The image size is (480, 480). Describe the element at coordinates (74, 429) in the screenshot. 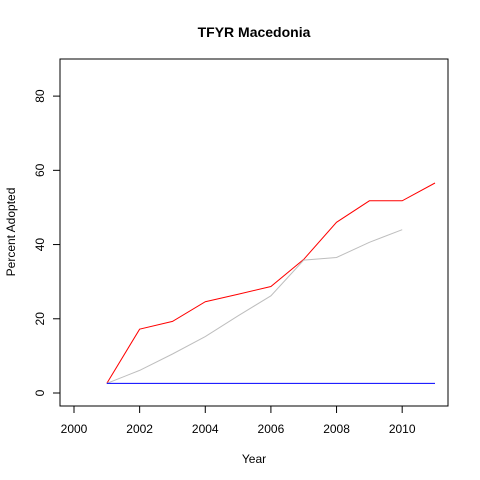

I see `x-tick-label: 2000` at that location.